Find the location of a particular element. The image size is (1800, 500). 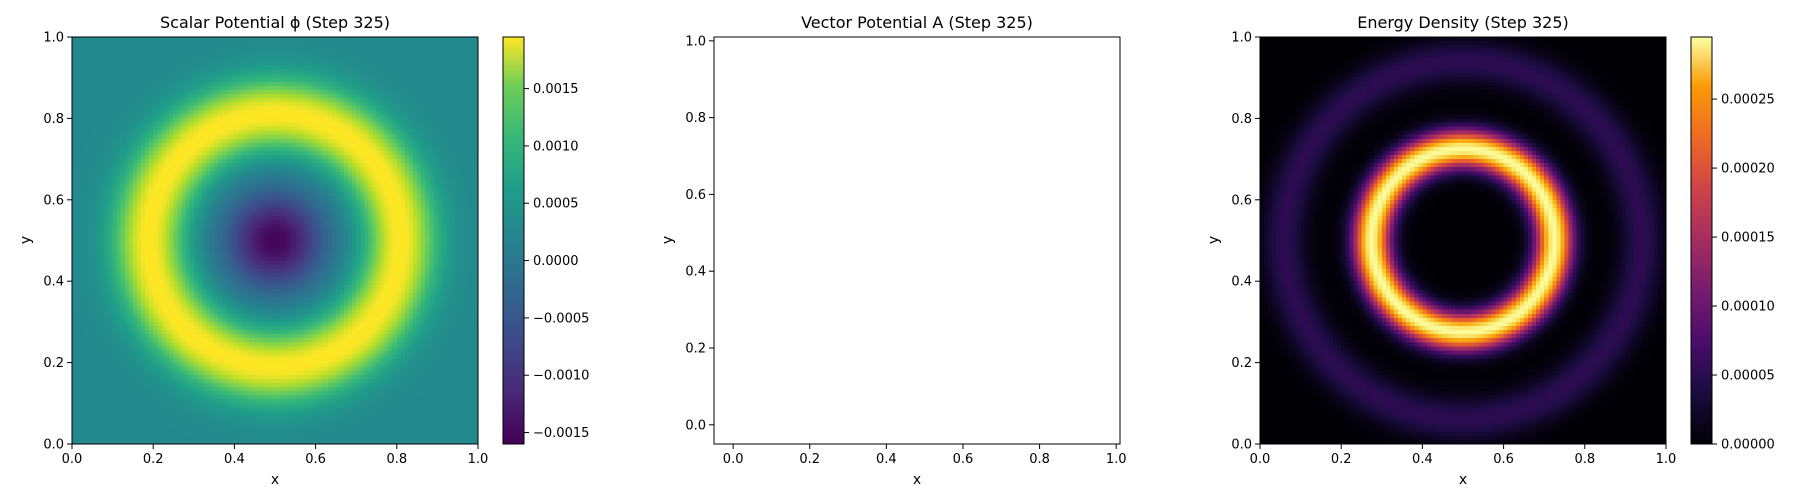

colorbar-tick-label: 0.0015 is located at coordinates (556, 89).